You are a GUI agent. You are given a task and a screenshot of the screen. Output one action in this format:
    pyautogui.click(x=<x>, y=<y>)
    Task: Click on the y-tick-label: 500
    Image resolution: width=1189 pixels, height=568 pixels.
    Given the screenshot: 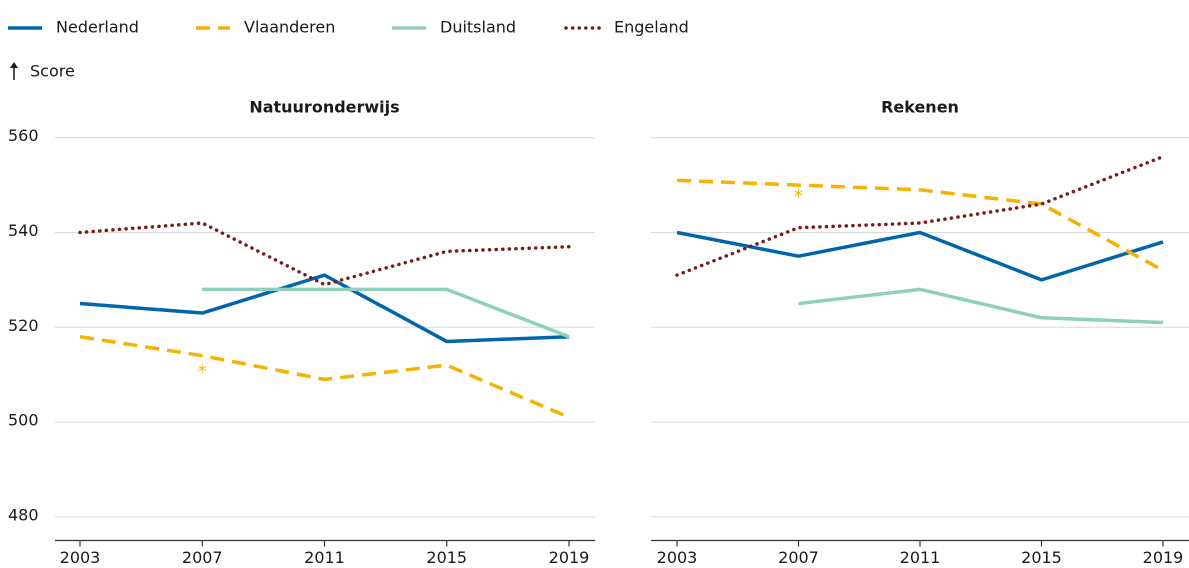 What is the action you would take?
    pyautogui.click(x=23, y=420)
    